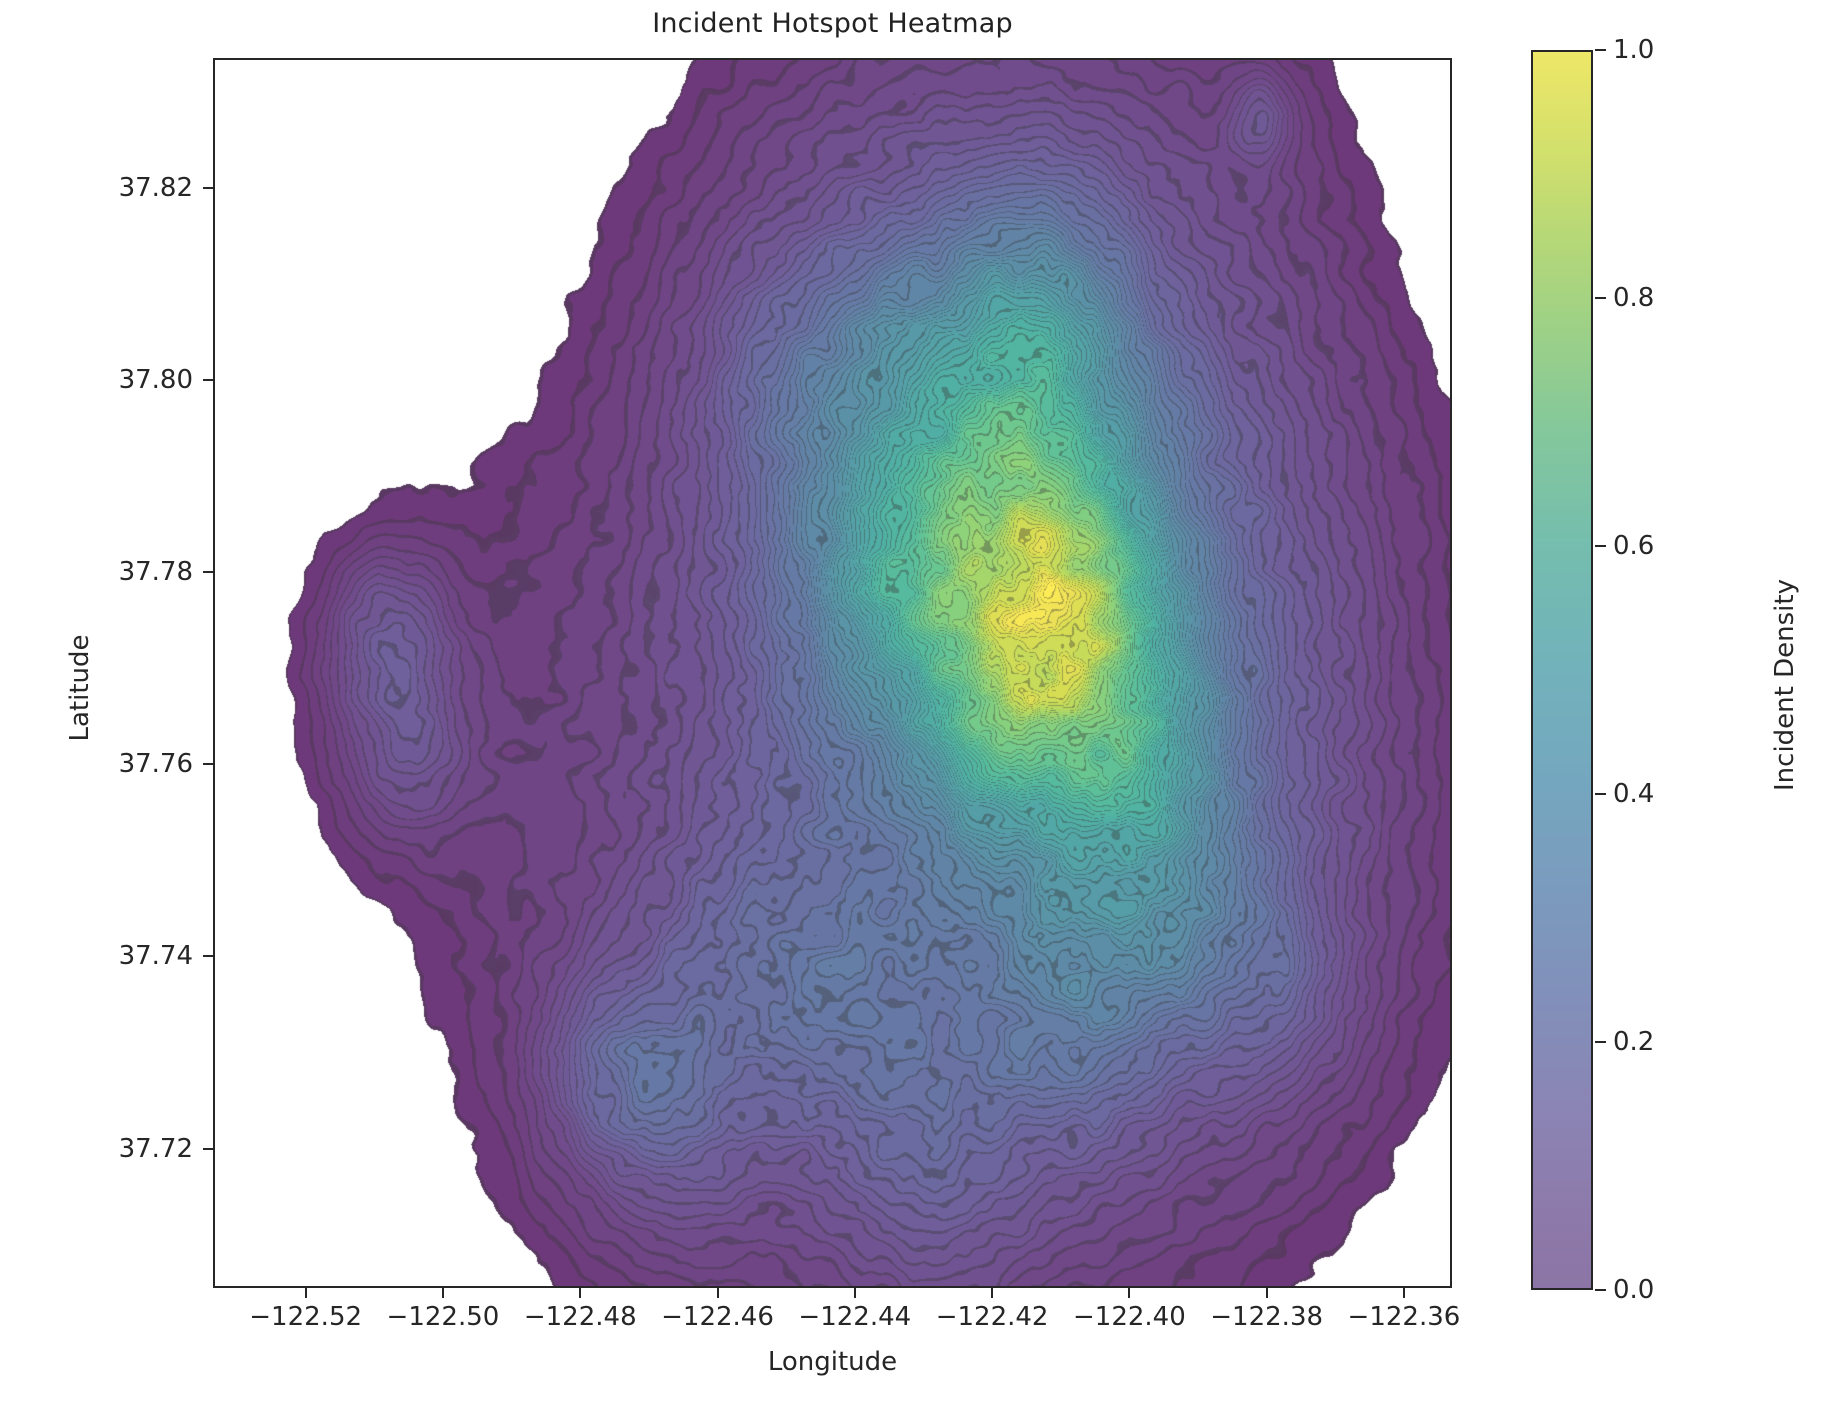  Describe the element at coordinates (155, 572) in the screenshot. I see `y-tick-label: 37.78` at that location.